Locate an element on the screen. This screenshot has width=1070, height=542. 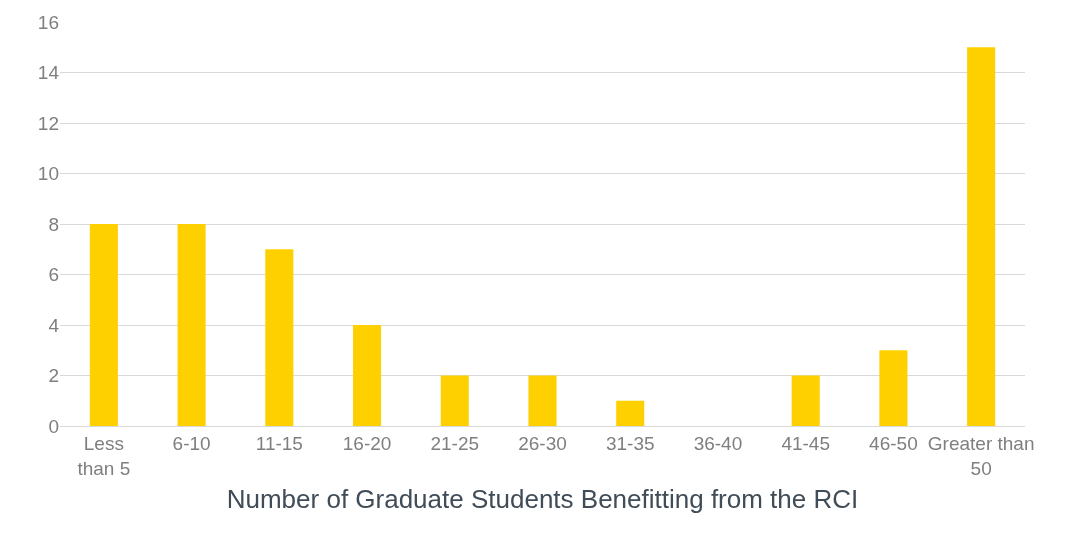
y-tick-label: 14 is located at coordinates (48, 73).